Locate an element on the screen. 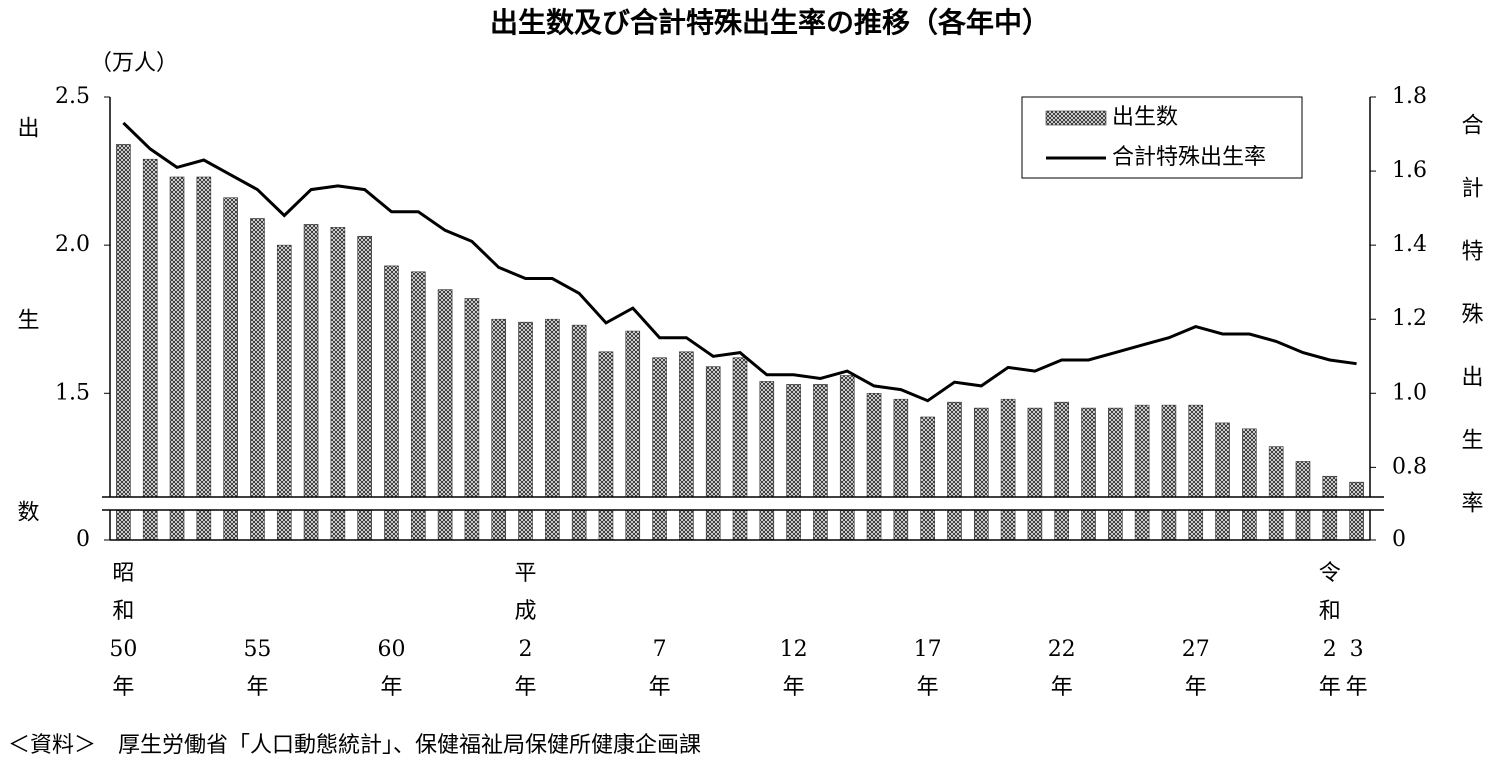 The width and height of the screenshot is (1500, 767). y2-tick-label: 1.8 is located at coordinates (1409, 96).